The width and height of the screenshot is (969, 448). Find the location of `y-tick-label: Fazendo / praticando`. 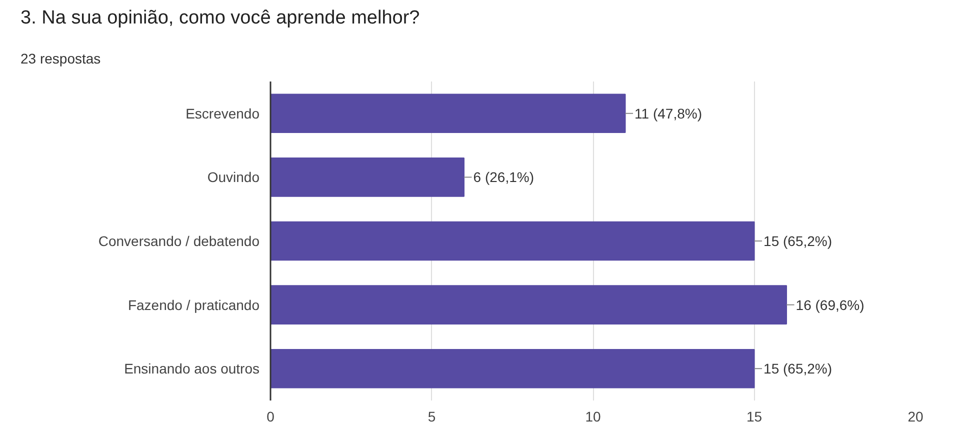

y-tick-label: Fazendo / praticando is located at coordinates (194, 304).